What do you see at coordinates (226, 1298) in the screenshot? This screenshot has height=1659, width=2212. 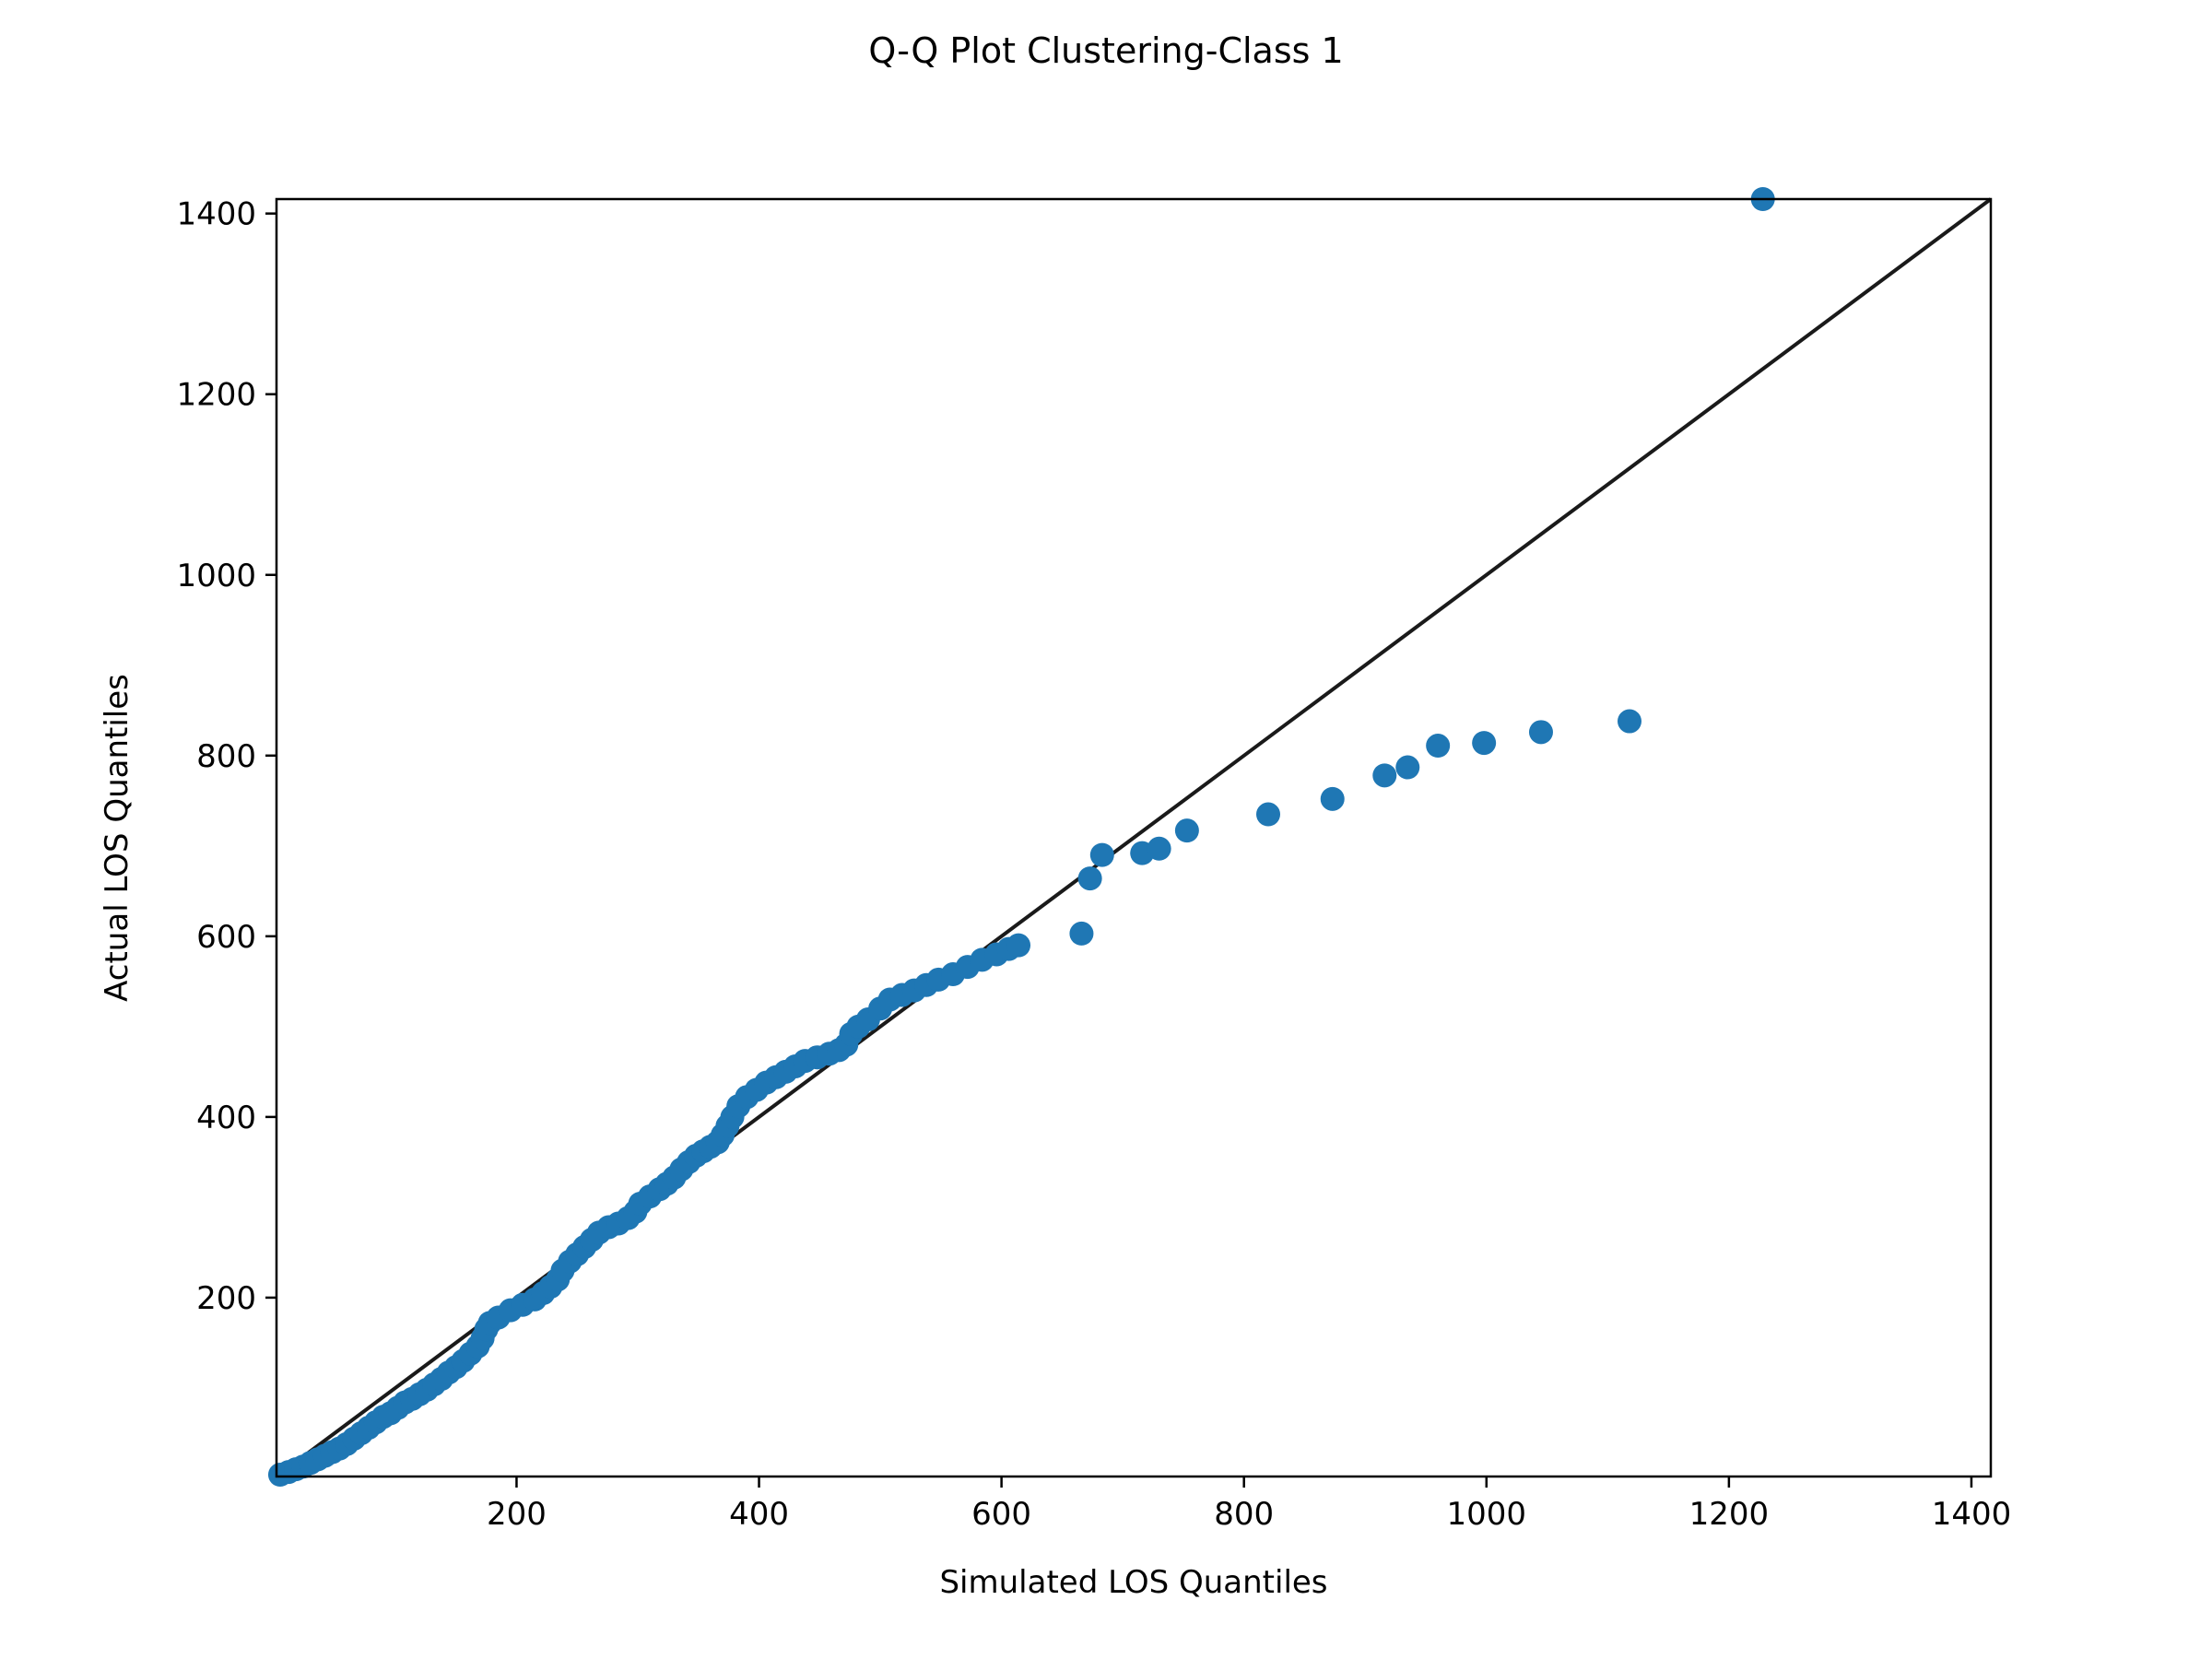 I see `y-tick-label: 200` at bounding box center [226, 1298].